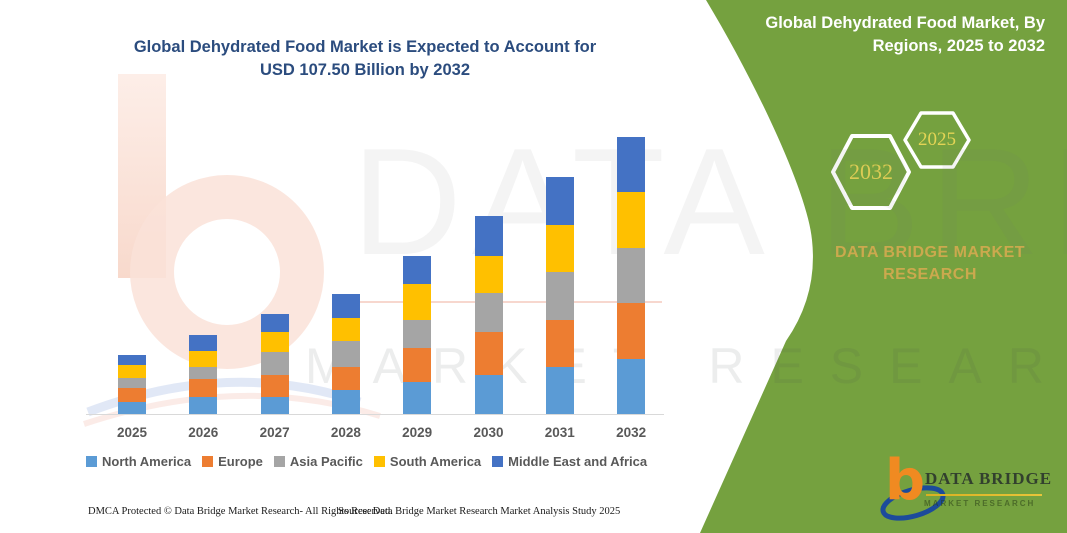 The width and height of the screenshot is (1067, 533). What do you see at coordinates (132, 407) in the screenshot?
I see `bar-segment-north-america-2025` at bounding box center [132, 407].